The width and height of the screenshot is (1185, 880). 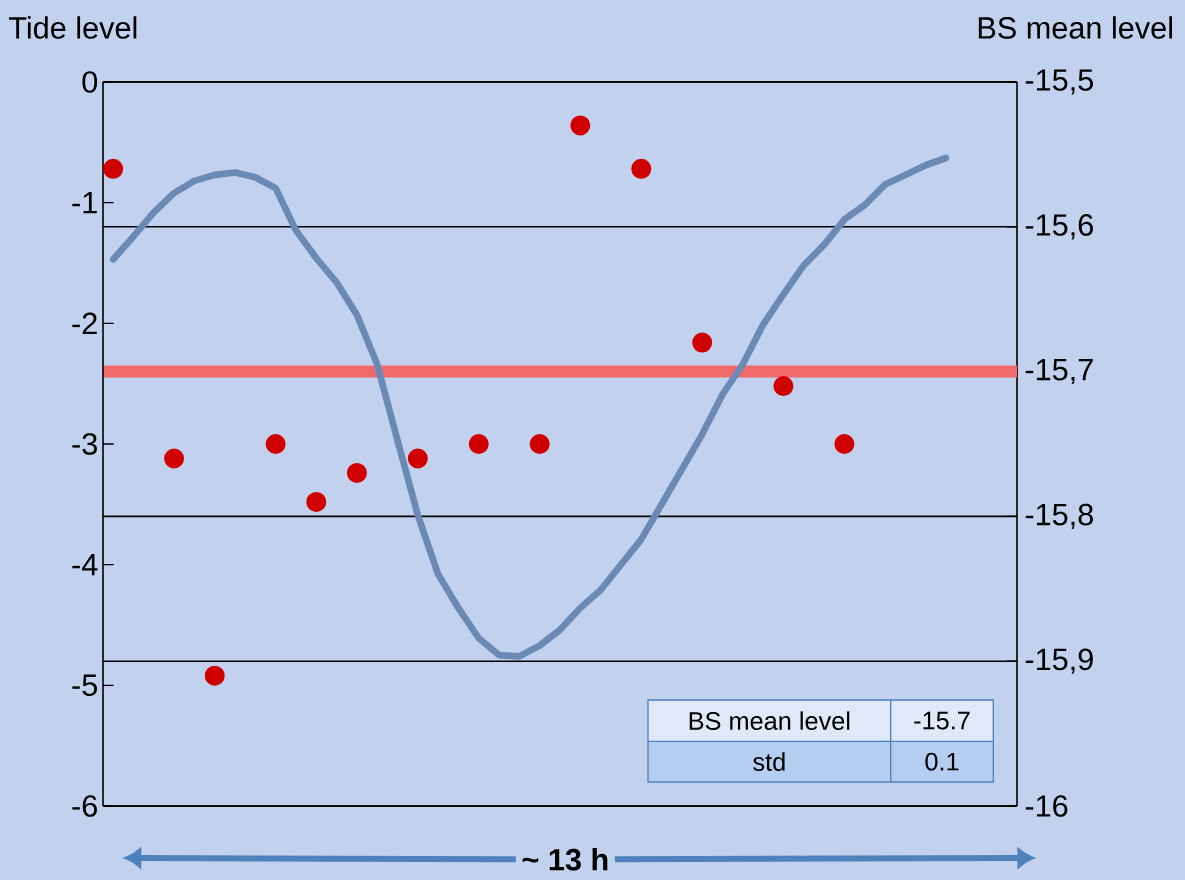 I want to click on y-axis-title: Tide level, so click(x=72, y=27).